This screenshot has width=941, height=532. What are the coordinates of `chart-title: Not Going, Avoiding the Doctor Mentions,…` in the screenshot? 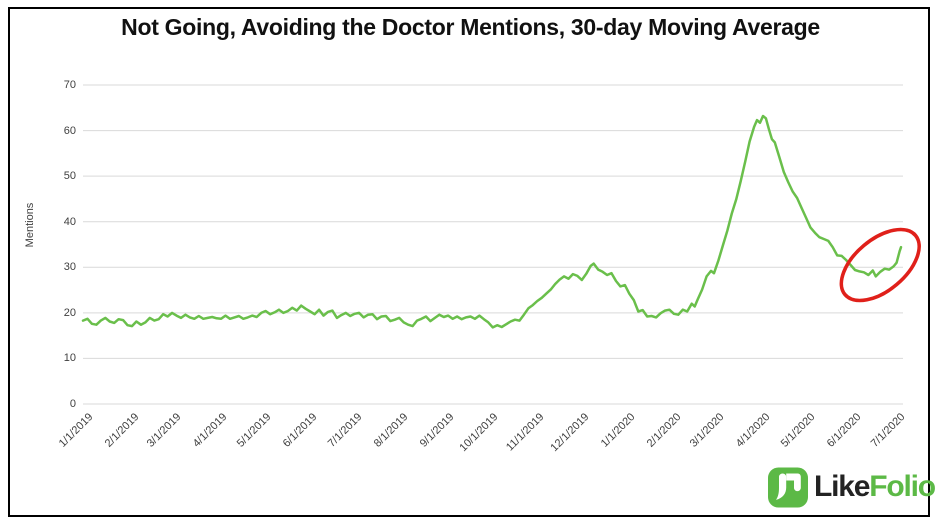 It's located at (470, 27).